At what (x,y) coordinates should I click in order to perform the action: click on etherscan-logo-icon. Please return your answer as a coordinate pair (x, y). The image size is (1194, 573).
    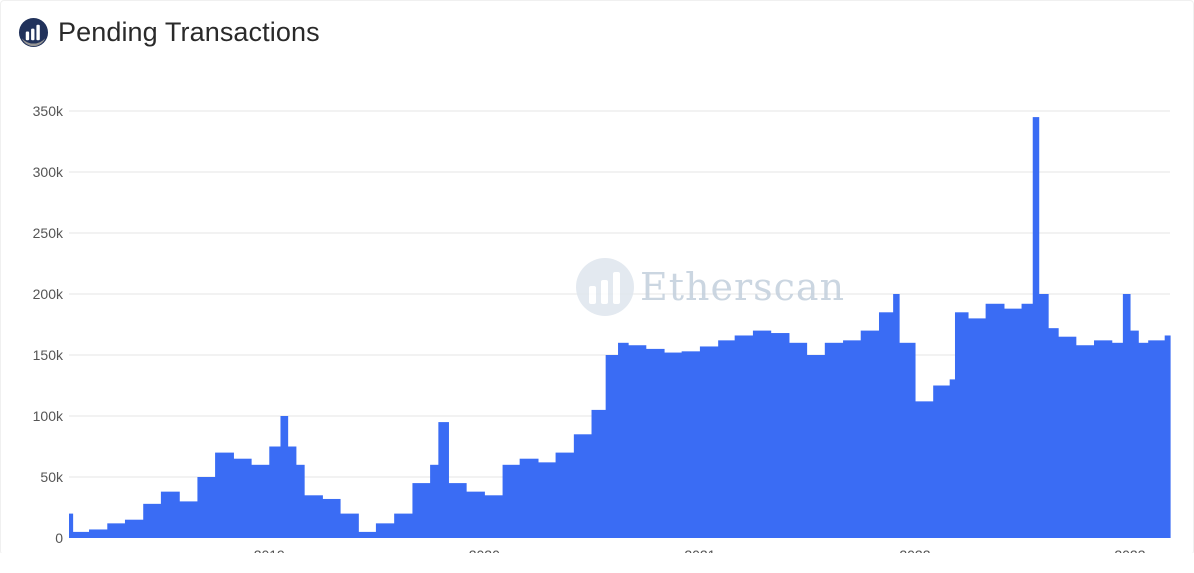
    Looking at the image, I should click on (33, 32).